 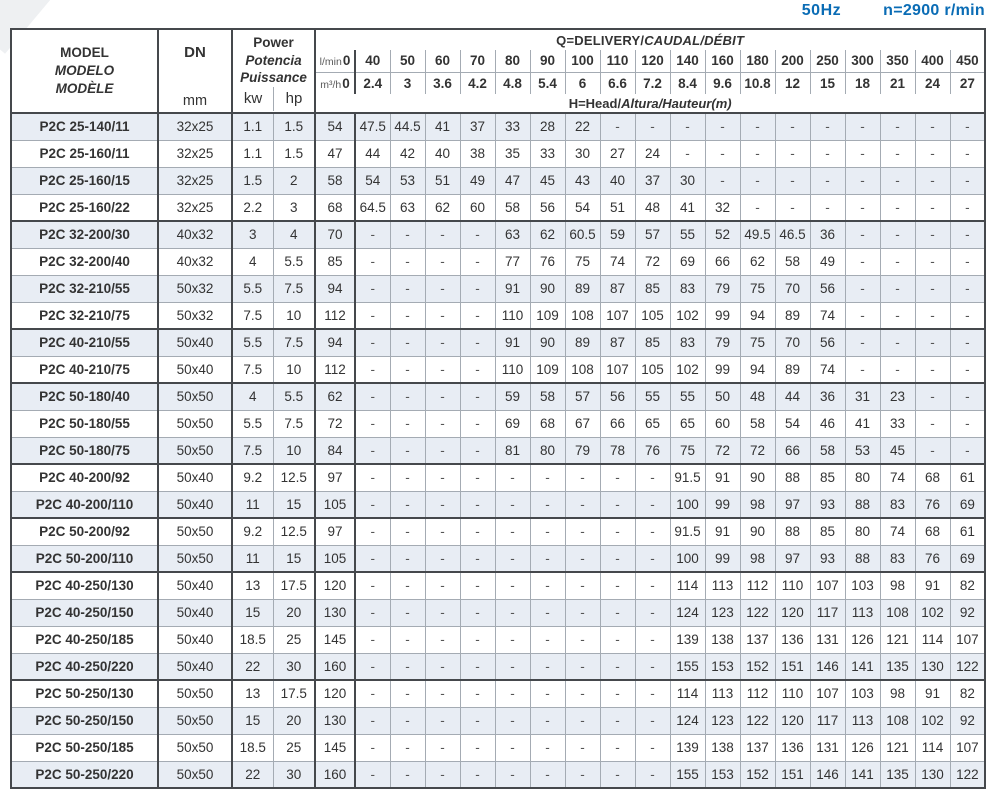 I want to click on kw-cell: 9.2, so click(x=253, y=477).